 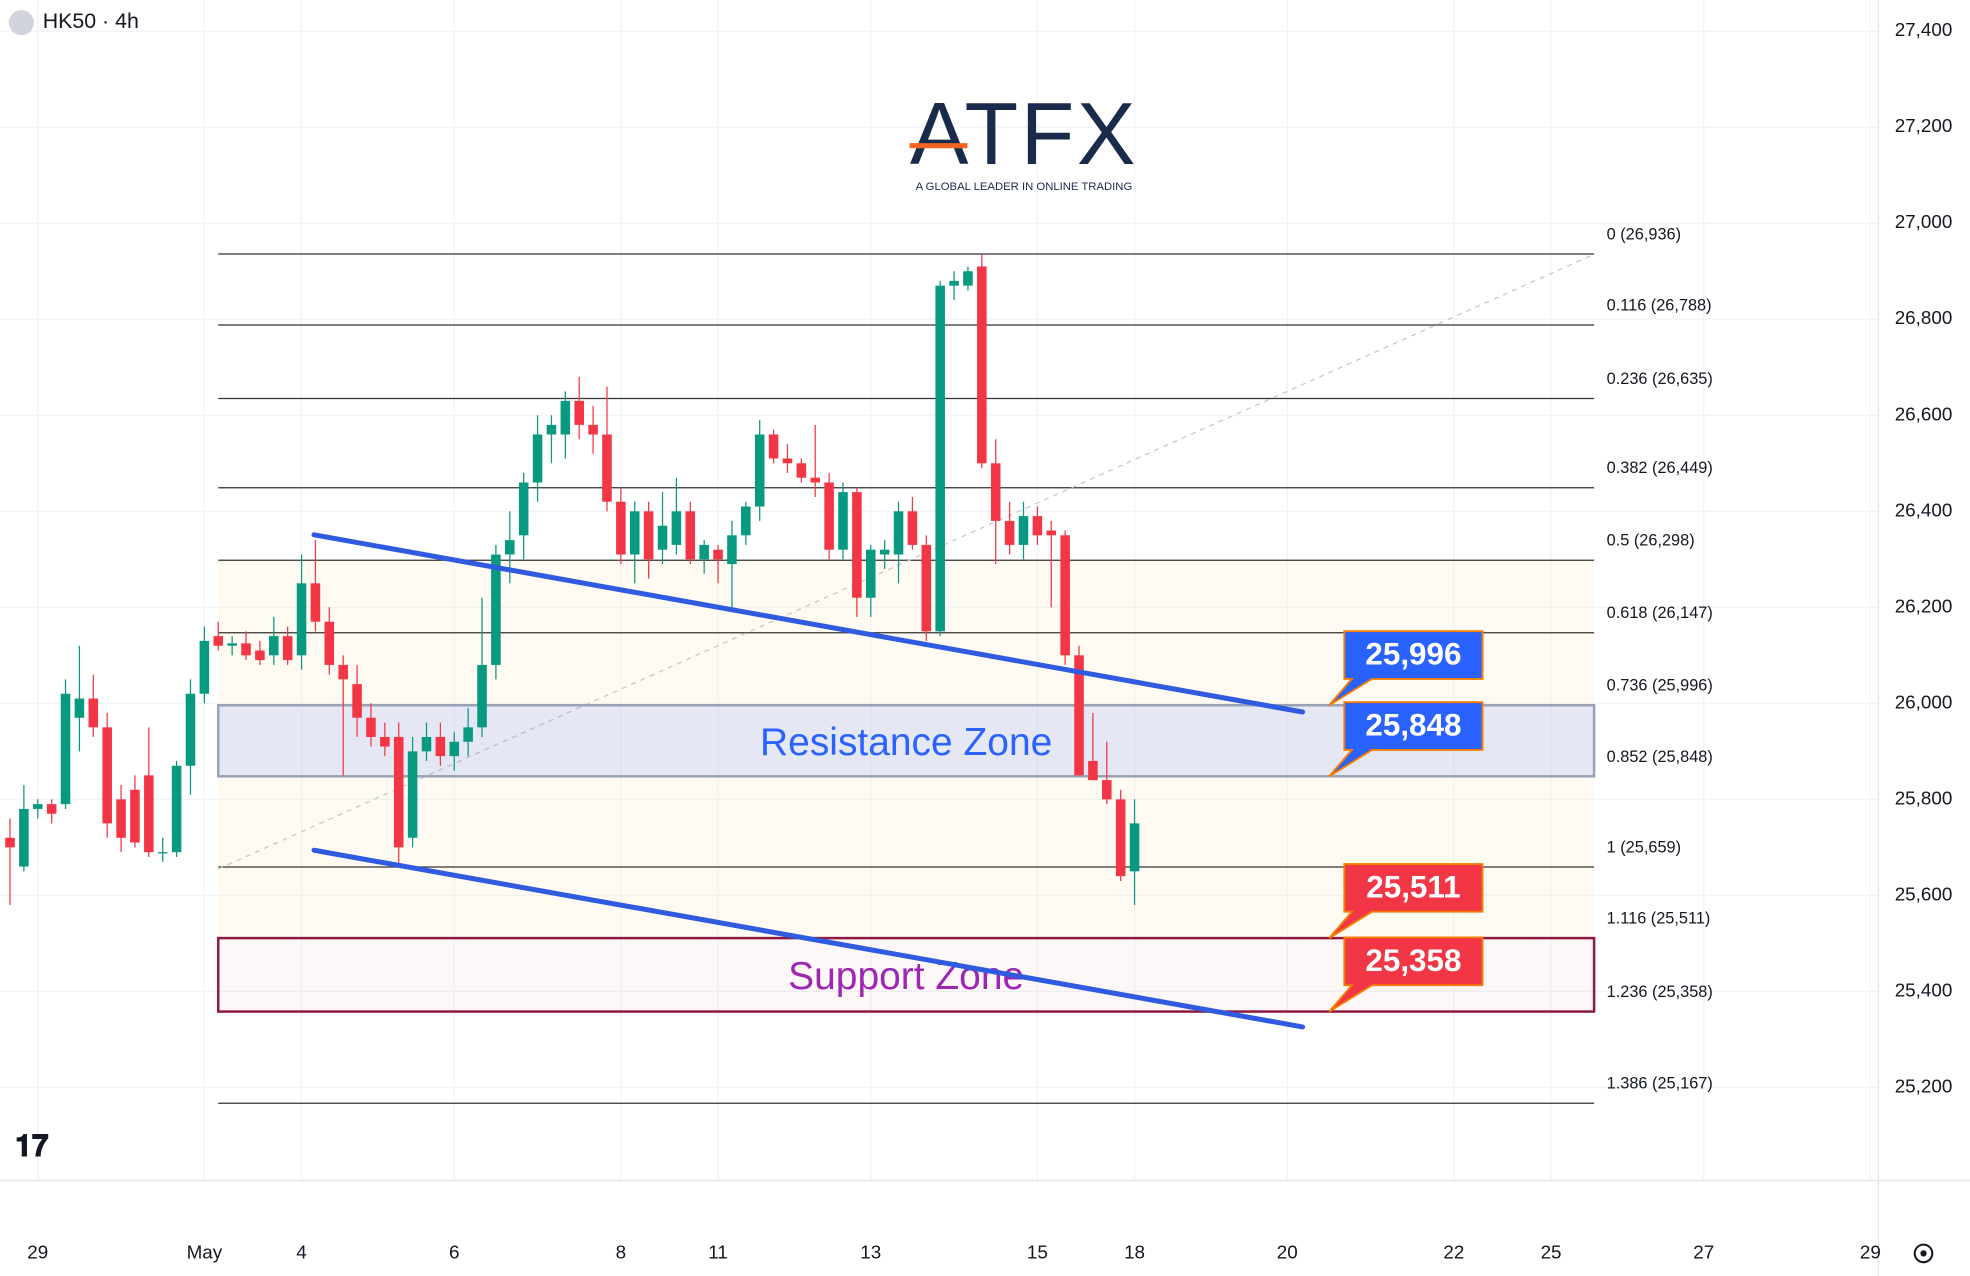 I want to click on settings-icon, so click(x=1923, y=1253).